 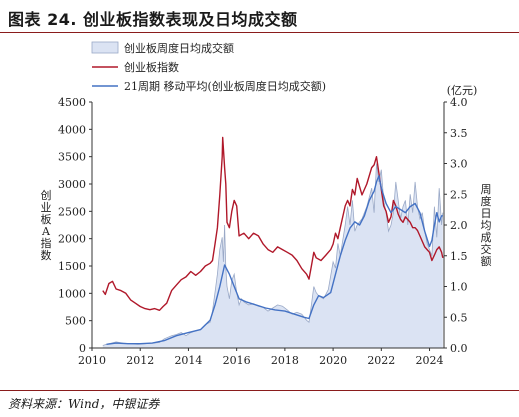 I want to click on right-tick-label: 2.5, so click(x=459, y=194).